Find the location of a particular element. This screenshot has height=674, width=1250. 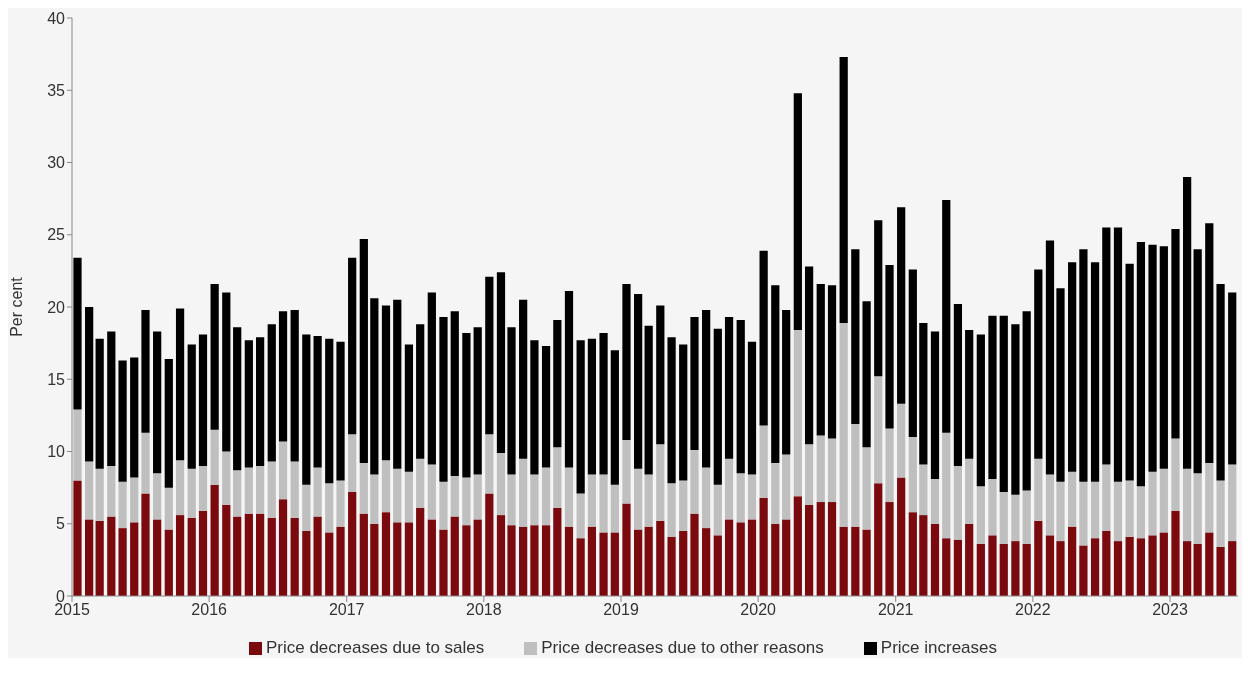

x-tick-label: 2019 is located at coordinates (621, 610).